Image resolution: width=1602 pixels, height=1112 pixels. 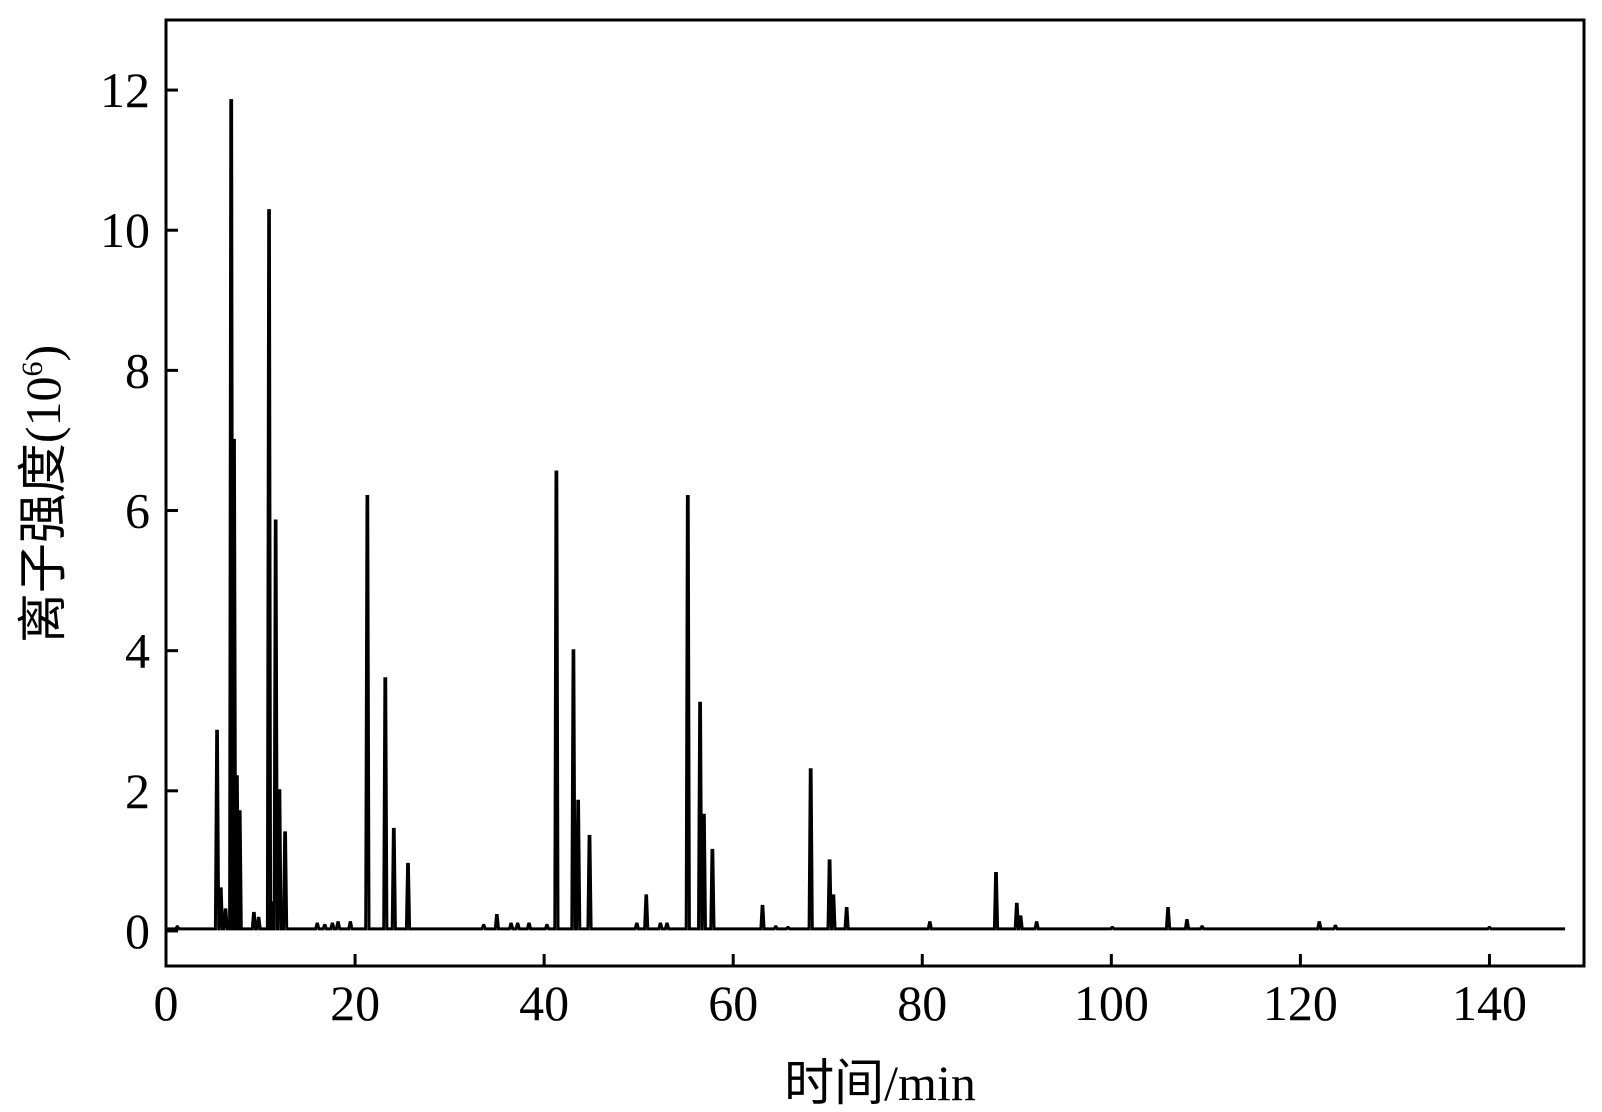 I want to click on y-tick-label: 0, so click(x=137, y=931).